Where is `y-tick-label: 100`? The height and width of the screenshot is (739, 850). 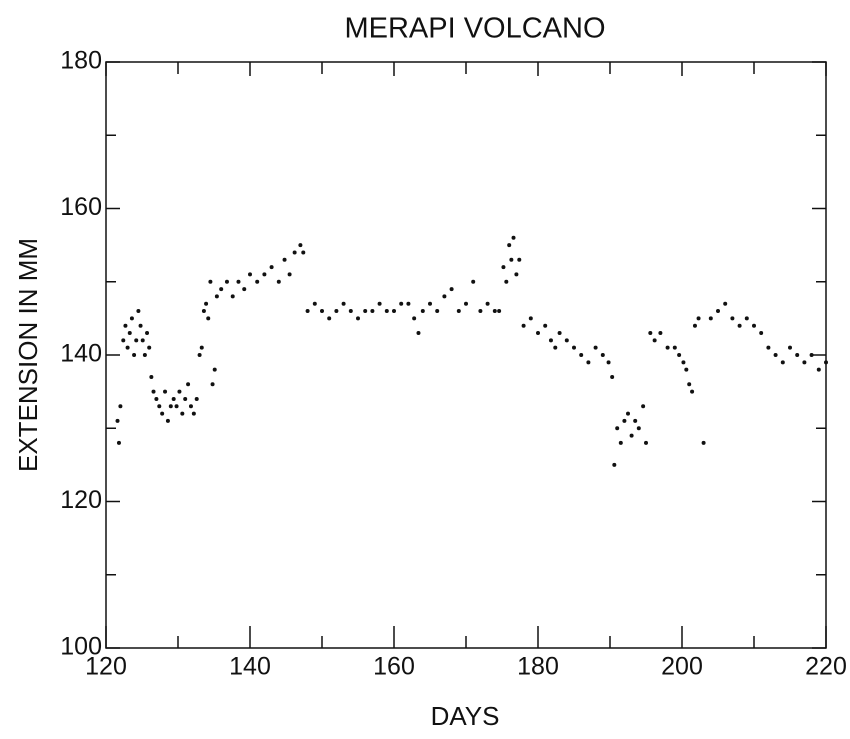
y-tick-label: 100 is located at coordinates (81, 647).